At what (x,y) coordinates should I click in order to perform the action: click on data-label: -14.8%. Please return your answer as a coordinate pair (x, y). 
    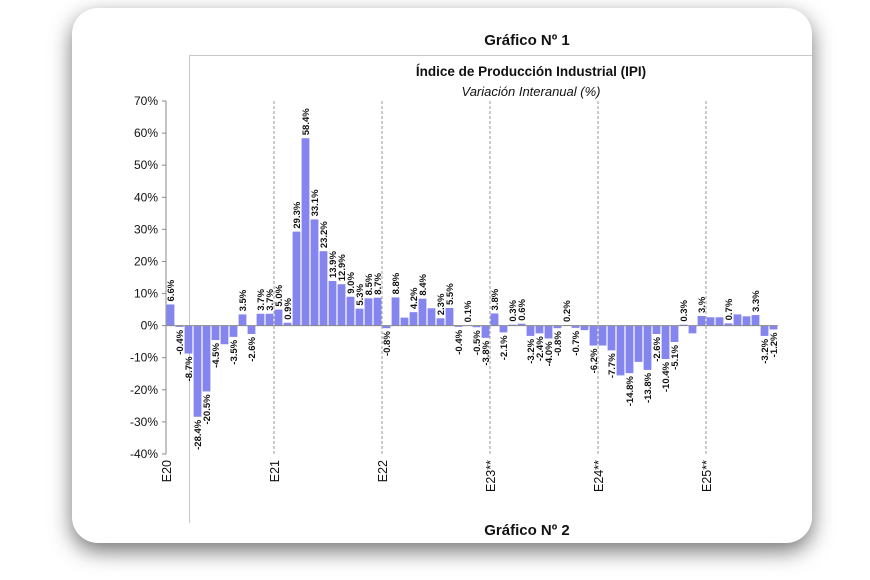
    Looking at the image, I should click on (630, 391).